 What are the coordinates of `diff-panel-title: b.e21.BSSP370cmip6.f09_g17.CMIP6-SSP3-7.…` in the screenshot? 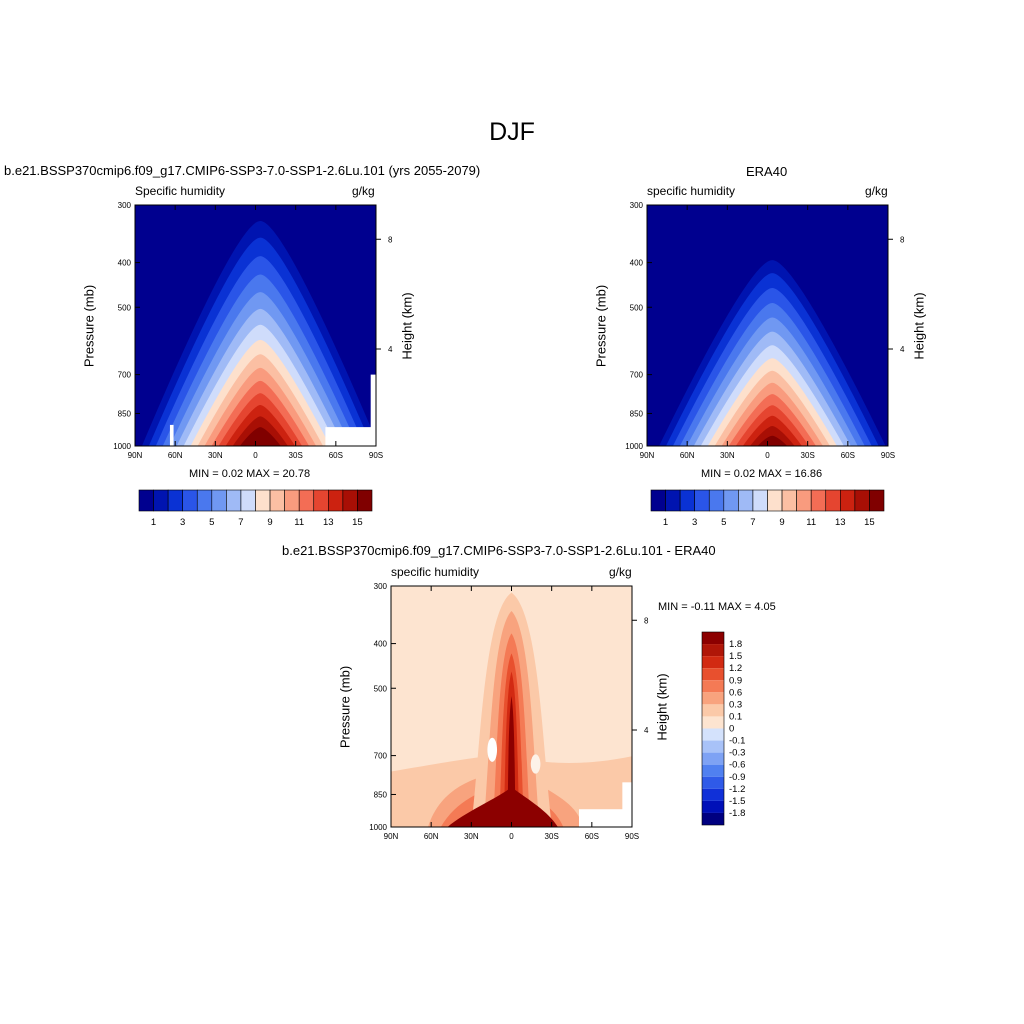 It's located at (499, 550).